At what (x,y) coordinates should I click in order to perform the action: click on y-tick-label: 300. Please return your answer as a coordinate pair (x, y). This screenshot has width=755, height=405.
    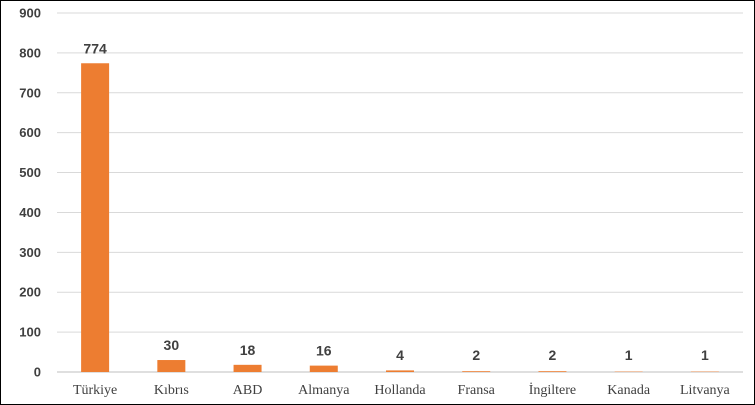
    Looking at the image, I should click on (30, 252).